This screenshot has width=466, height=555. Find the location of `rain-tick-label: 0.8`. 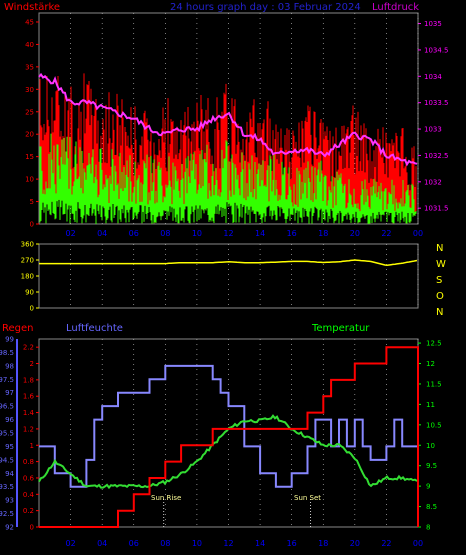

rain-tick-label: 0.8 is located at coordinates (28, 462).